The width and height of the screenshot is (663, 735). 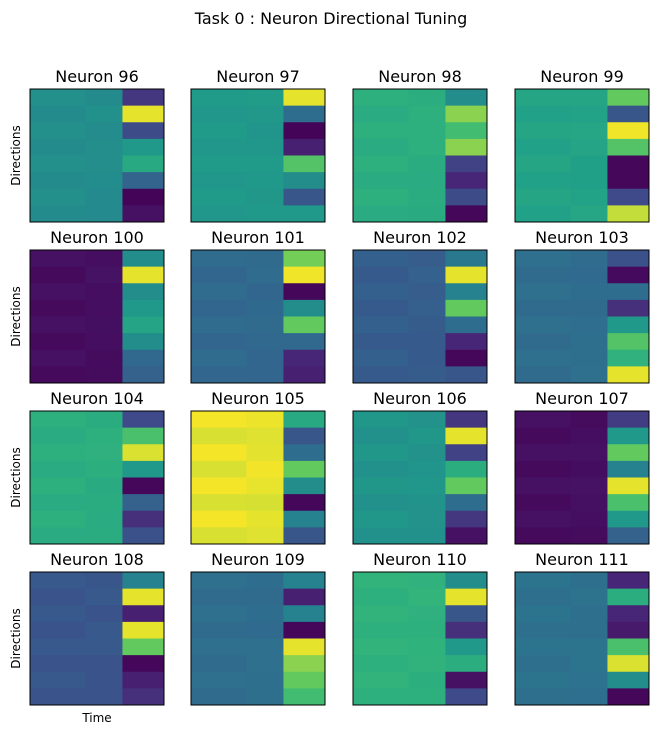 What do you see at coordinates (258, 237) in the screenshot?
I see `panel-title: Neuron 101` at bounding box center [258, 237].